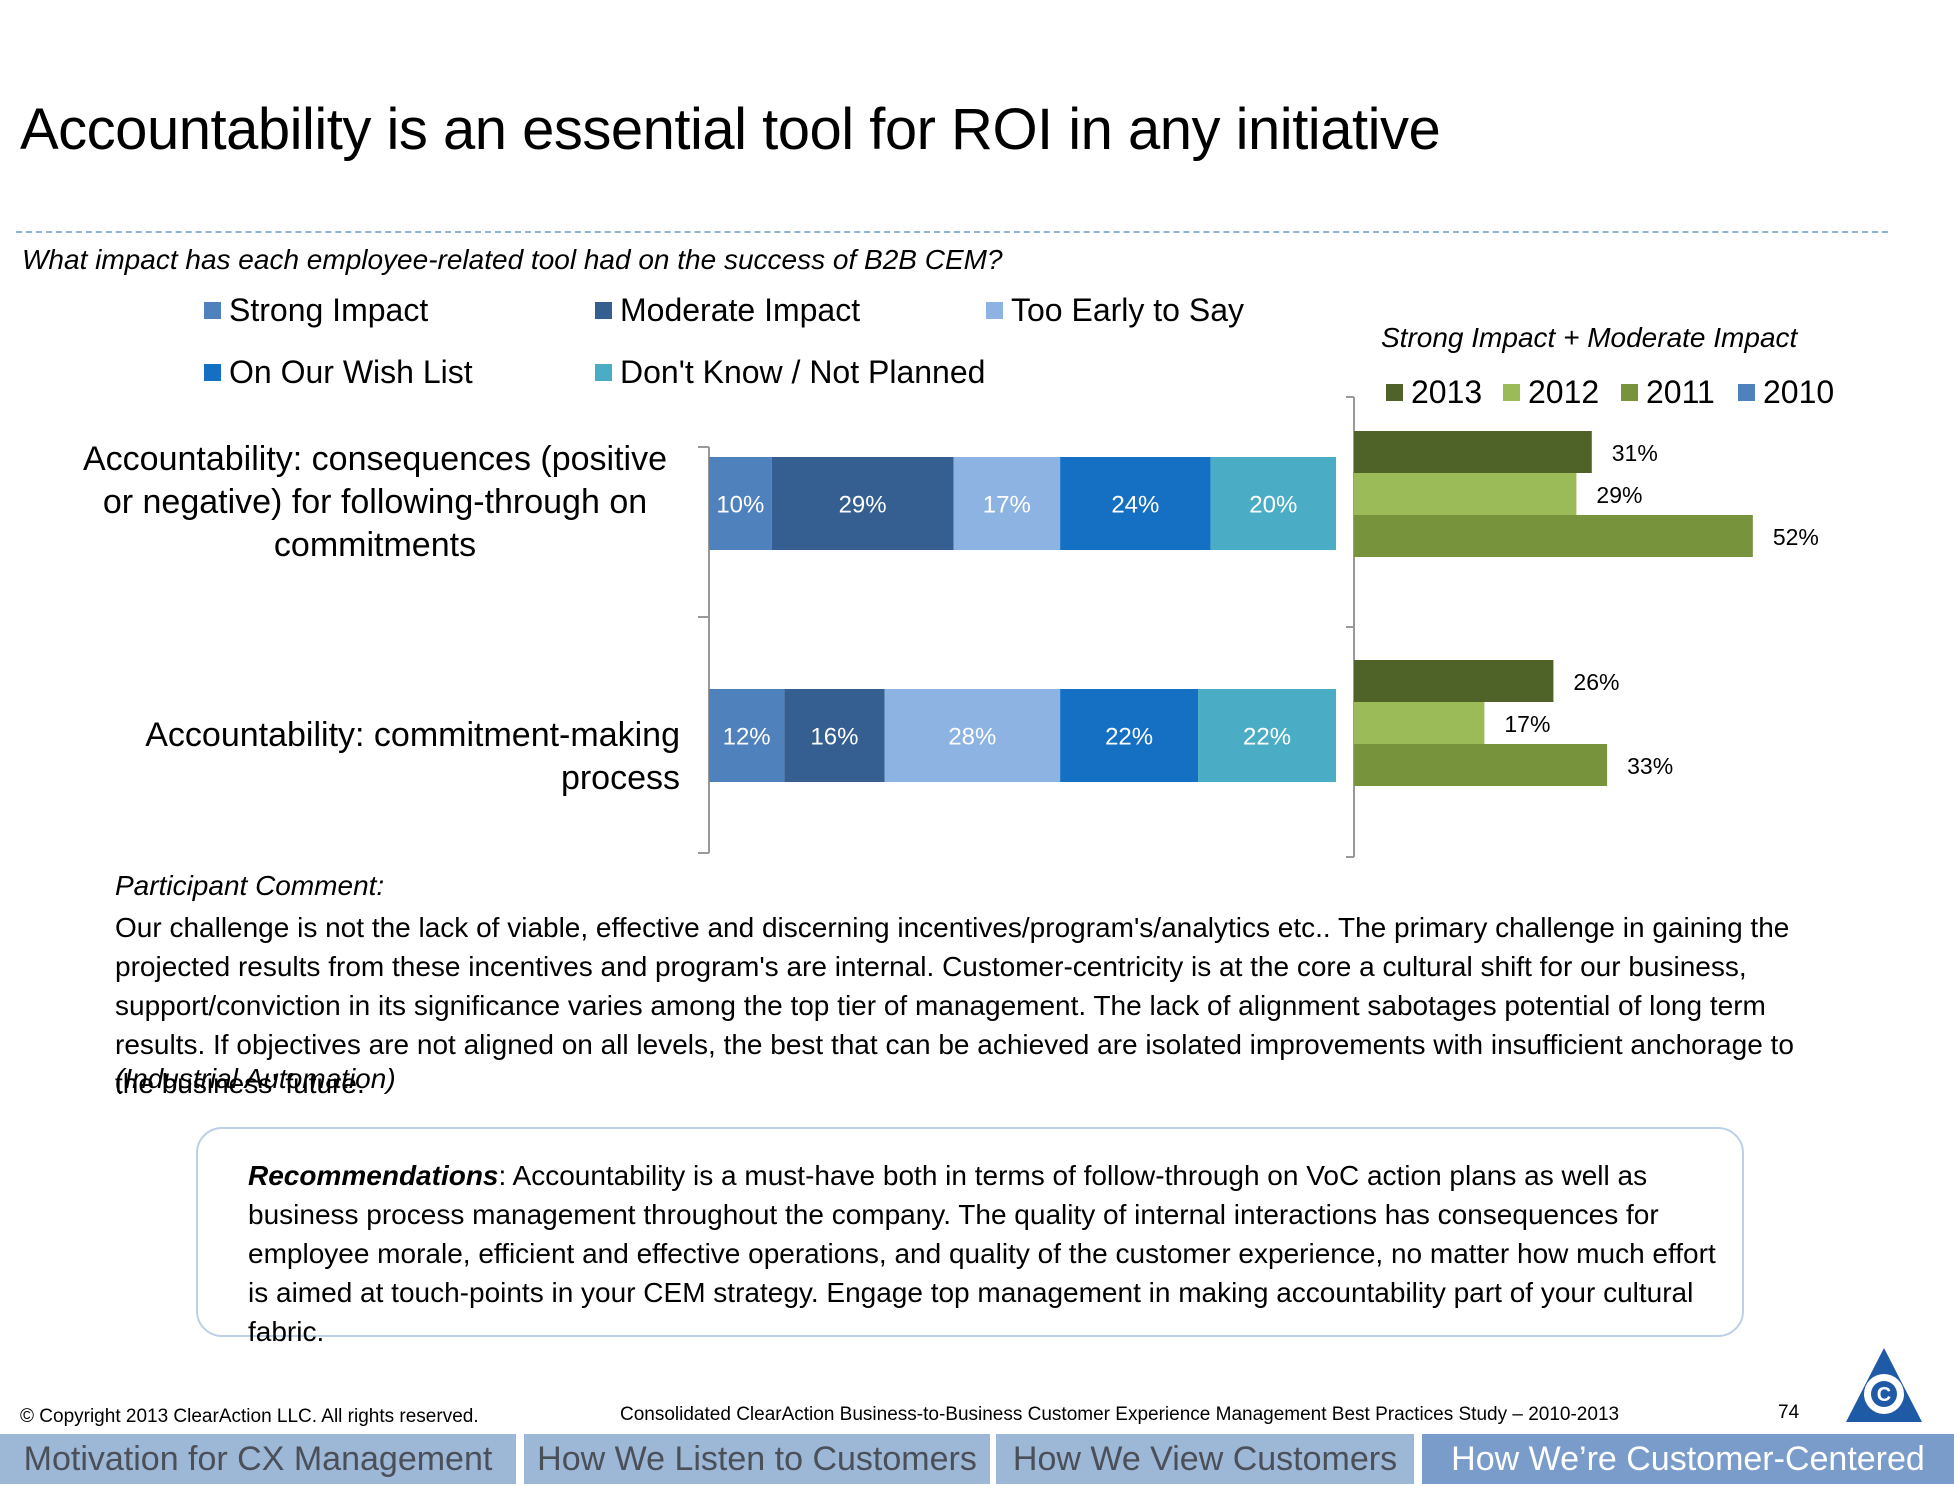 This screenshot has height=1508, width=1954. Describe the element at coordinates (1796, 537) in the screenshot. I see `bar-value-label: 52%` at that location.